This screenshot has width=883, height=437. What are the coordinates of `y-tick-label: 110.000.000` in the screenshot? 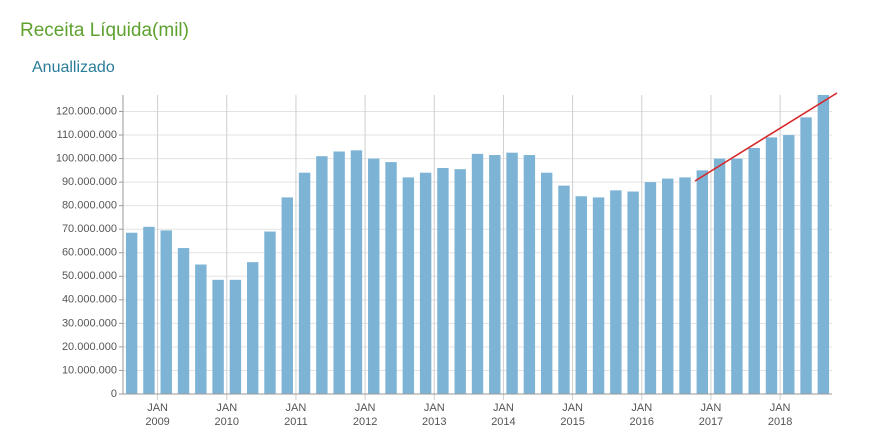 It's located at (87, 135).